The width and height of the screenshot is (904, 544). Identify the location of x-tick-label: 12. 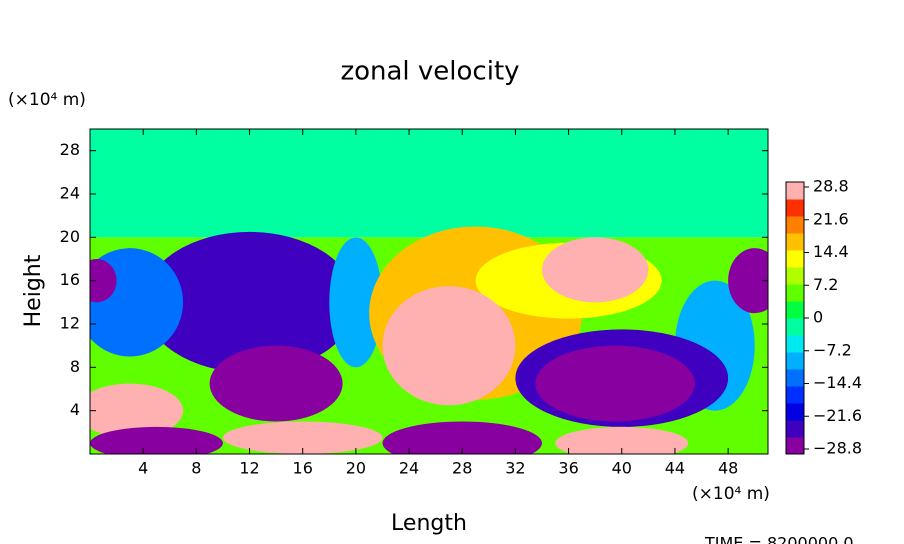
(249, 468).